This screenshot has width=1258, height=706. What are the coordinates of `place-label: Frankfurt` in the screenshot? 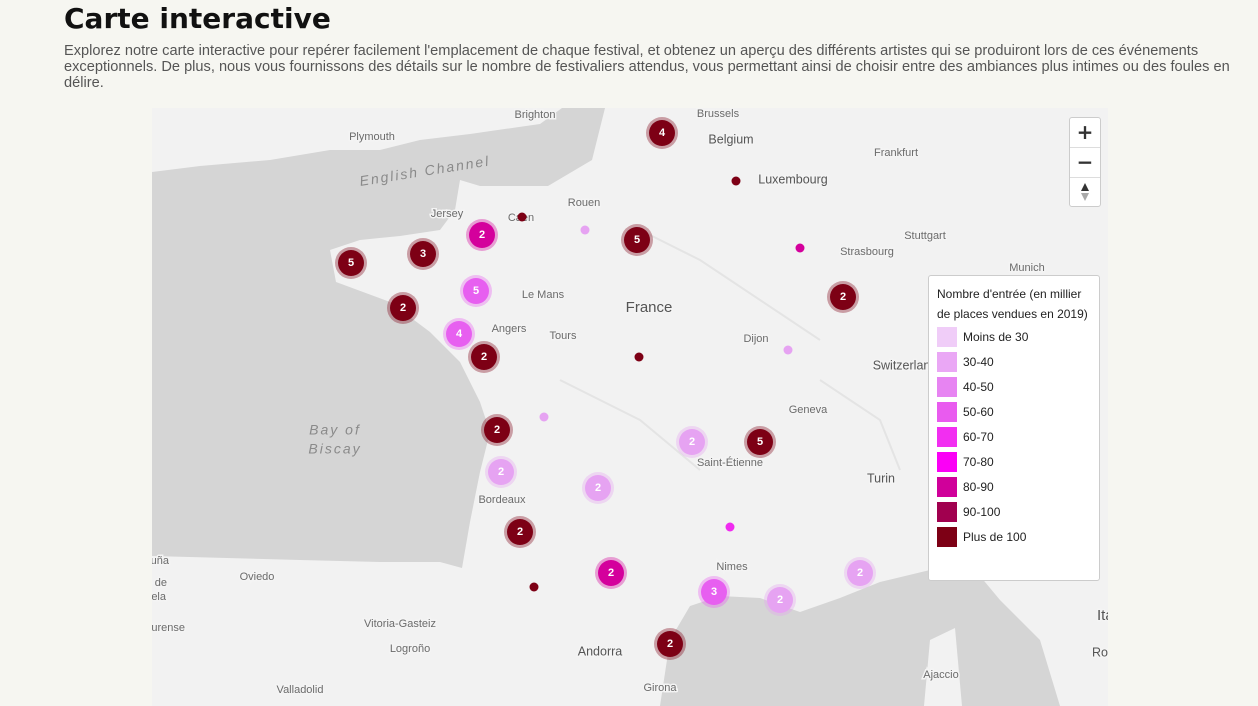 It's located at (896, 153).